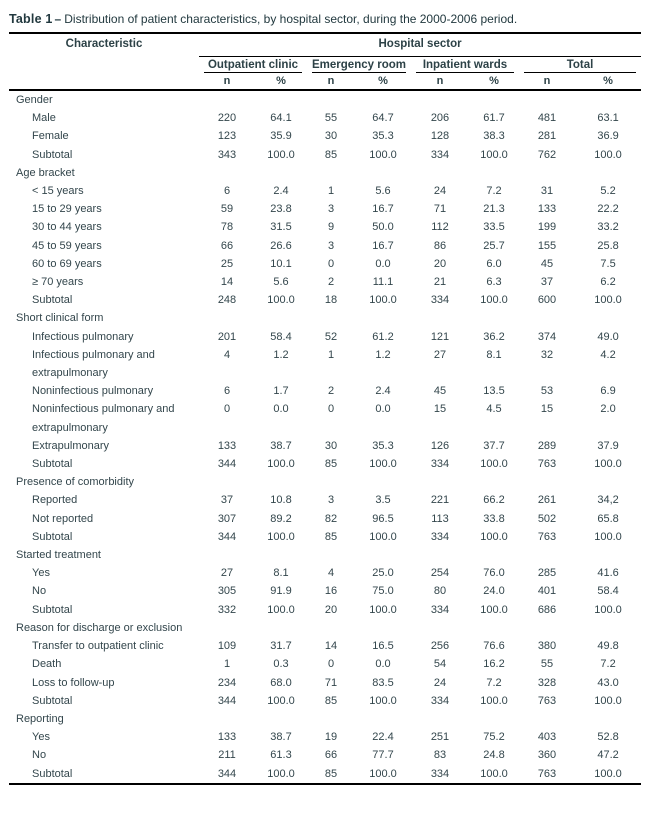  Describe the element at coordinates (494, 191) in the screenshot. I see `value-cell: 7.2` at that location.